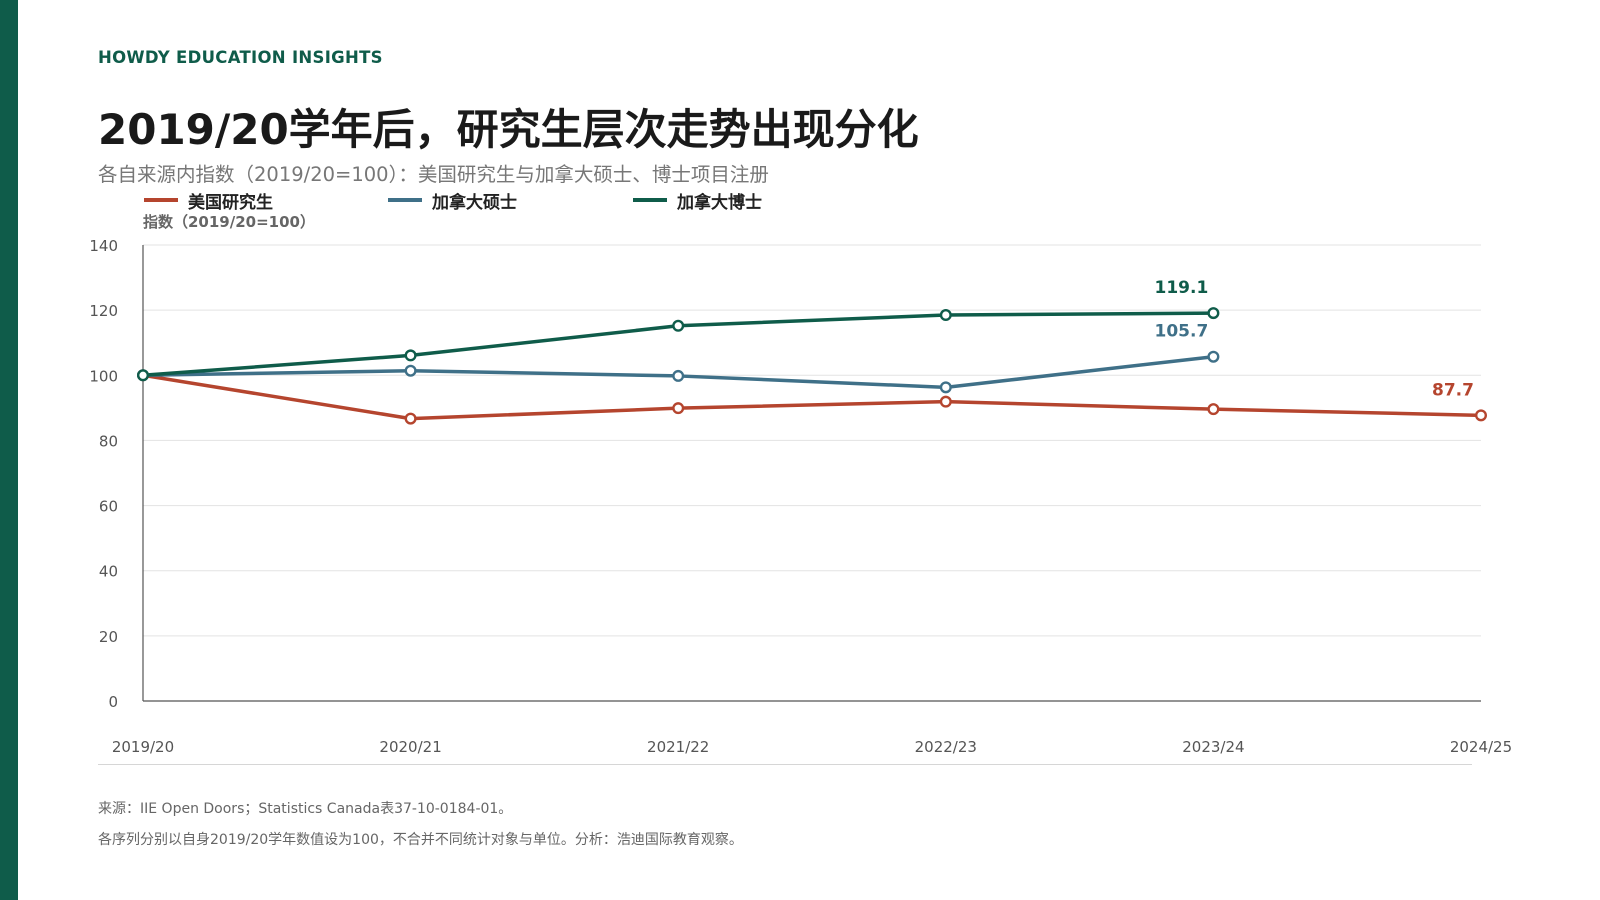 The width and height of the screenshot is (1600, 900). What do you see at coordinates (103, 246) in the screenshot?
I see `y-tick-label: 140` at bounding box center [103, 246].